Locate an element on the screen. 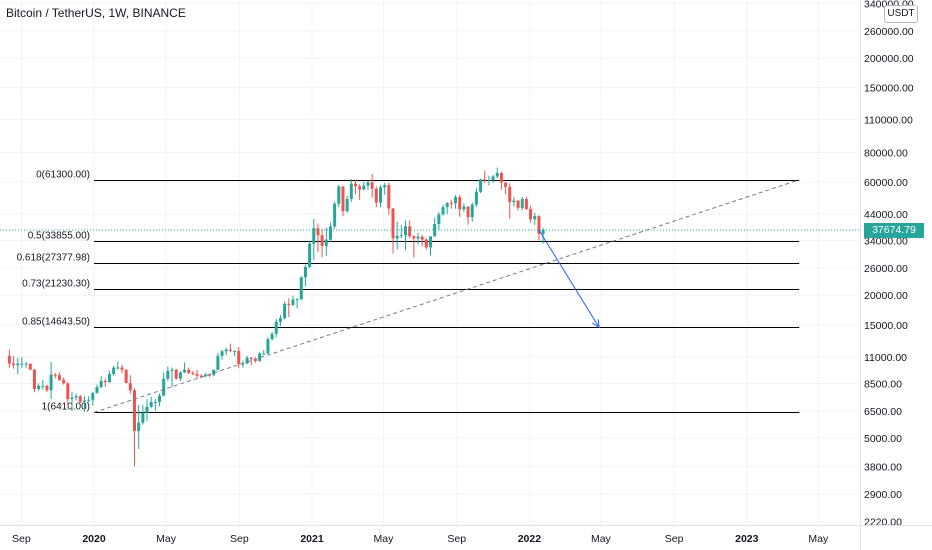 This screenshot has width=932, height=550. price-tick-label: 5000.00 is located at coordinates (883, 439).